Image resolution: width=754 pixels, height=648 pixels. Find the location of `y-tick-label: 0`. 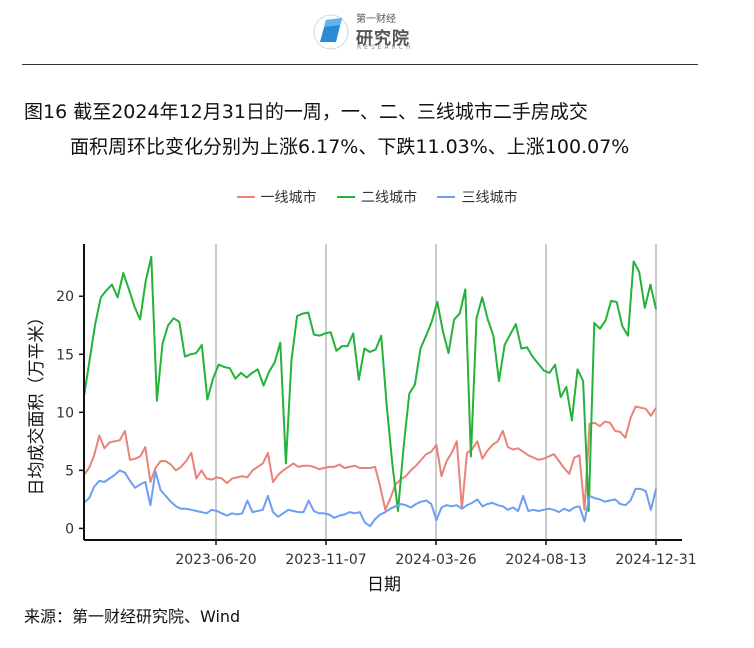

y-tick-label: 0 is located at coordinates (69, 529).